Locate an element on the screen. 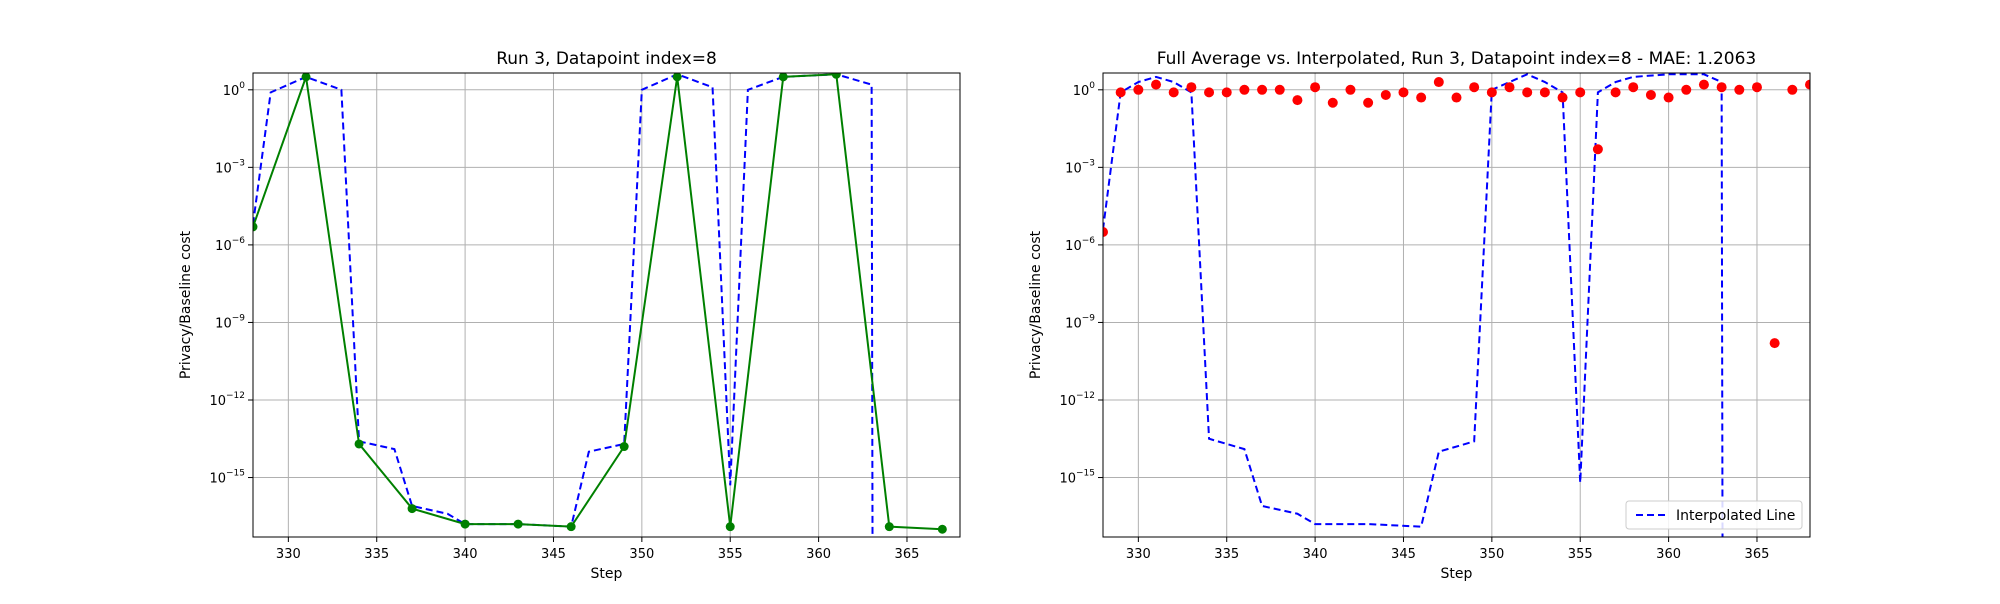 This screenshot has width=2000, height=604. legend-box is located at coordinates (1714, 515).